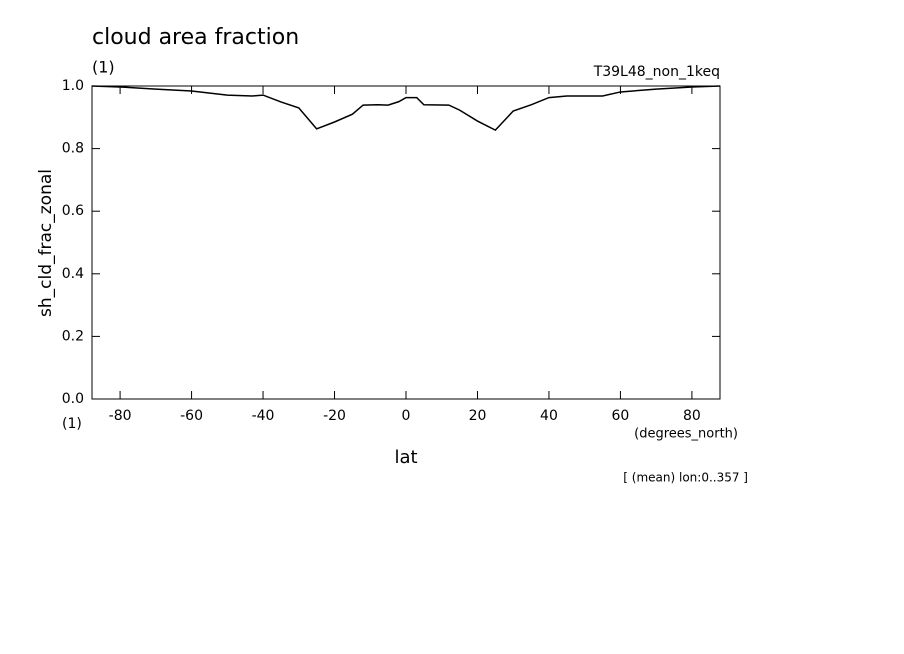  I want to click on x-tick-label: 20, so click(478, 416).